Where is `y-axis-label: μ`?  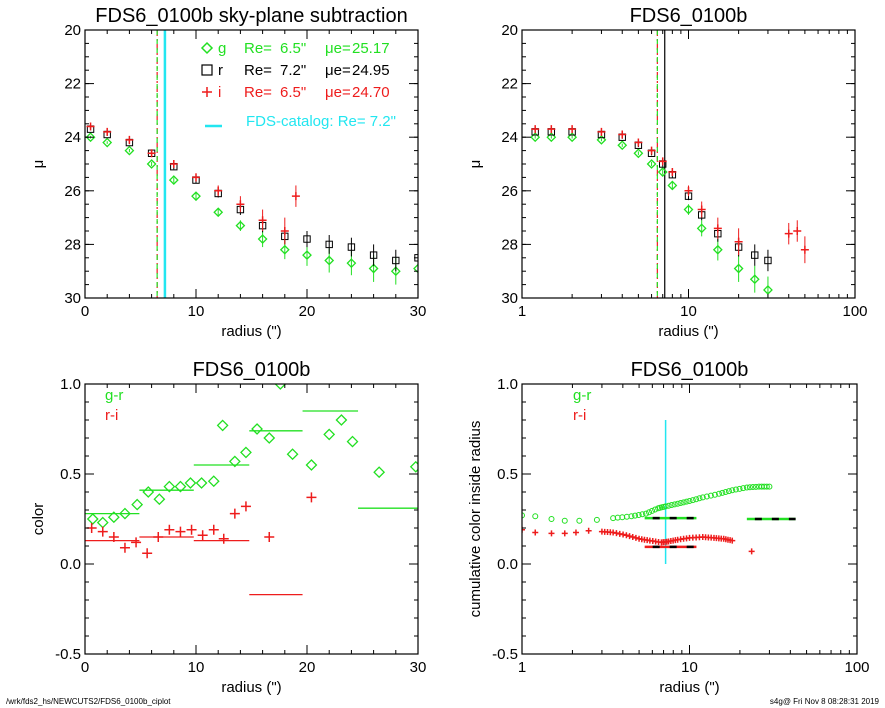 y-axis-label: μ is located at coordinates (475, 164).